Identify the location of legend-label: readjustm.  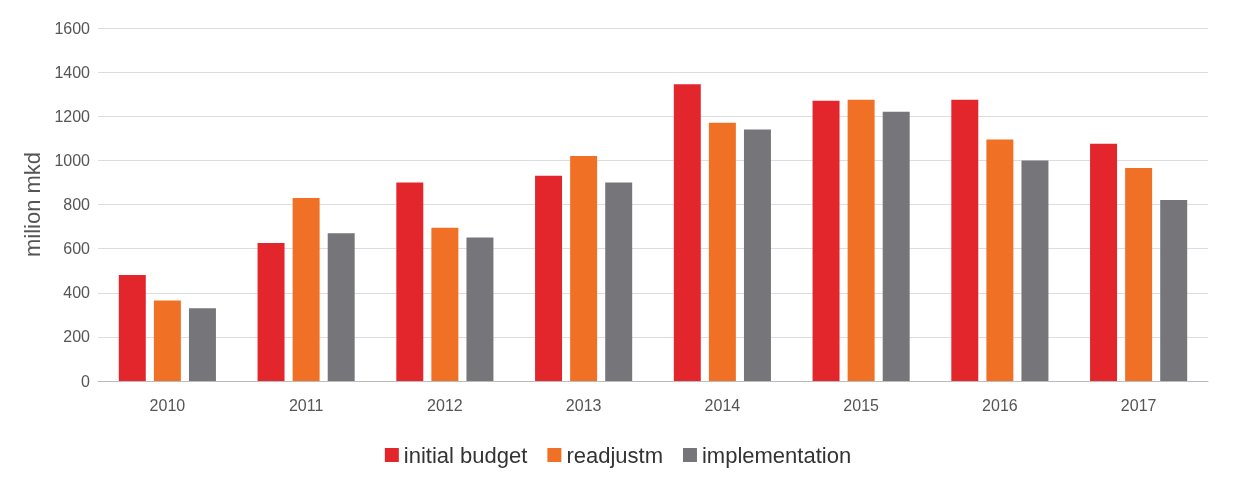
(614, 455).